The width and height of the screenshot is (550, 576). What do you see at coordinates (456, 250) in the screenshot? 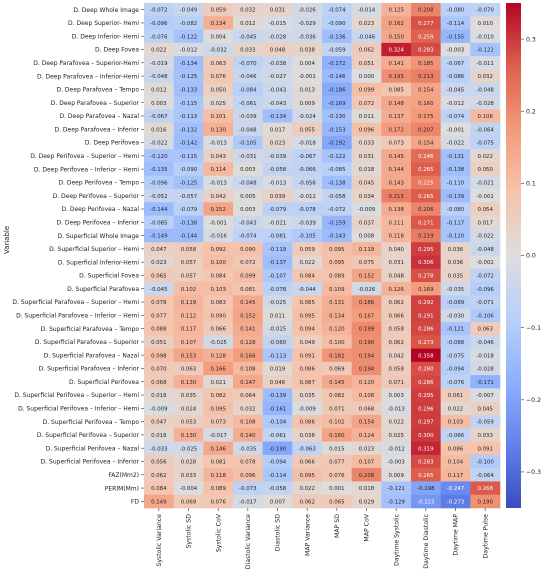
I see `cell-value-label: 0.036` at bounding box center [456, 250].